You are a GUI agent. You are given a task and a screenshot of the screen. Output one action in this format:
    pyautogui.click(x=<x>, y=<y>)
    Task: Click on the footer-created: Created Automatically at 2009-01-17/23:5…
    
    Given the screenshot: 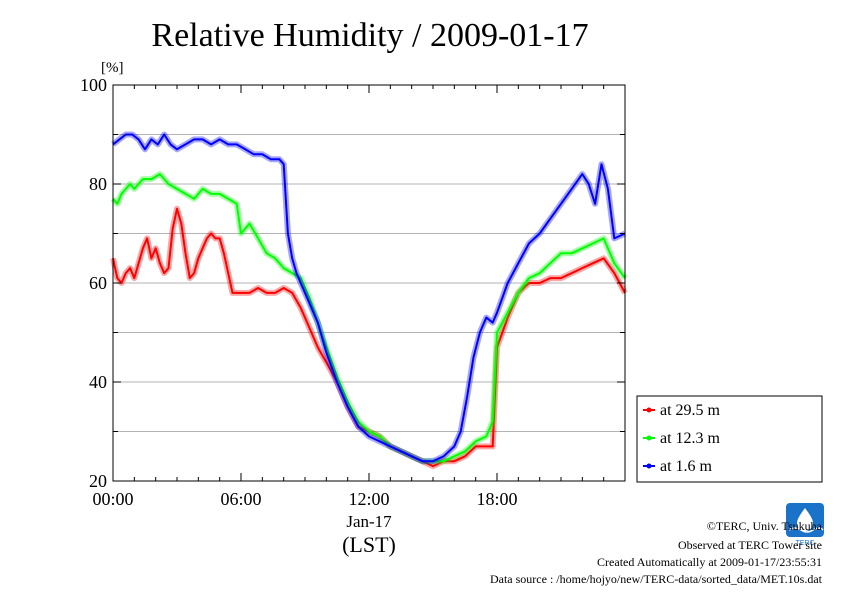 What is the action you would take?
    pyautogui.click(x=709, y=562)
    